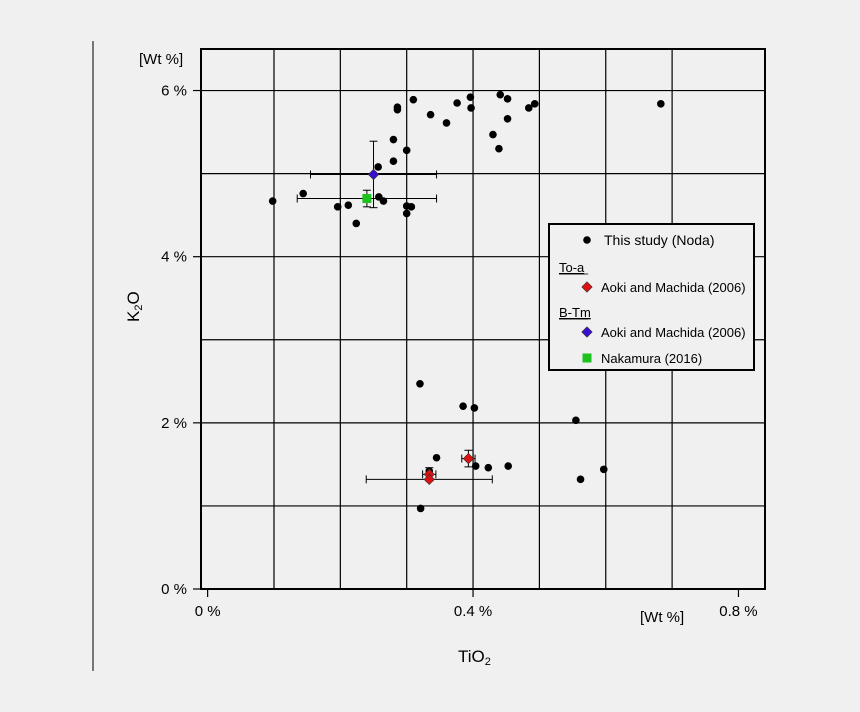 The height and width of the screenshot is (712, 860). I want to click on y-tick-label: 4 %, so click(174, 257).